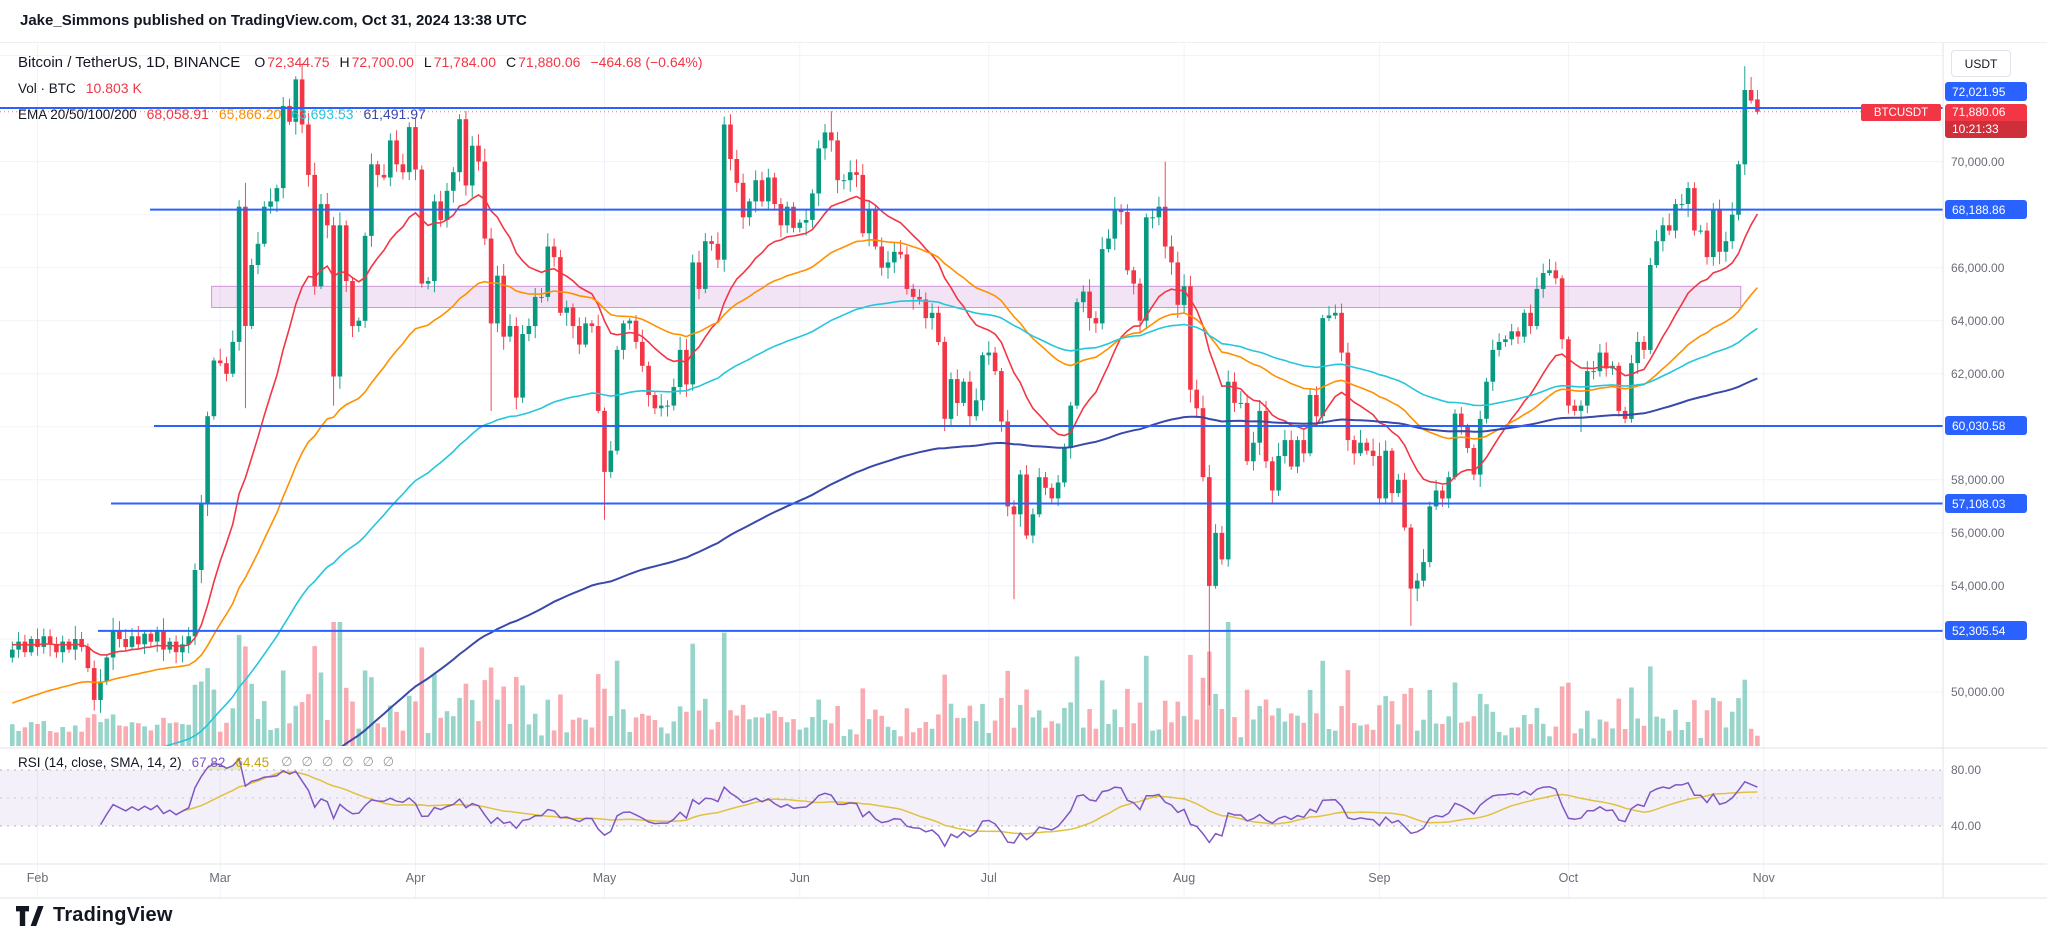 Image resolution: width=2047 pixels, height=945 pixels. I want to click on rsi-axis-tick: 80.00, so click(1966, 770).